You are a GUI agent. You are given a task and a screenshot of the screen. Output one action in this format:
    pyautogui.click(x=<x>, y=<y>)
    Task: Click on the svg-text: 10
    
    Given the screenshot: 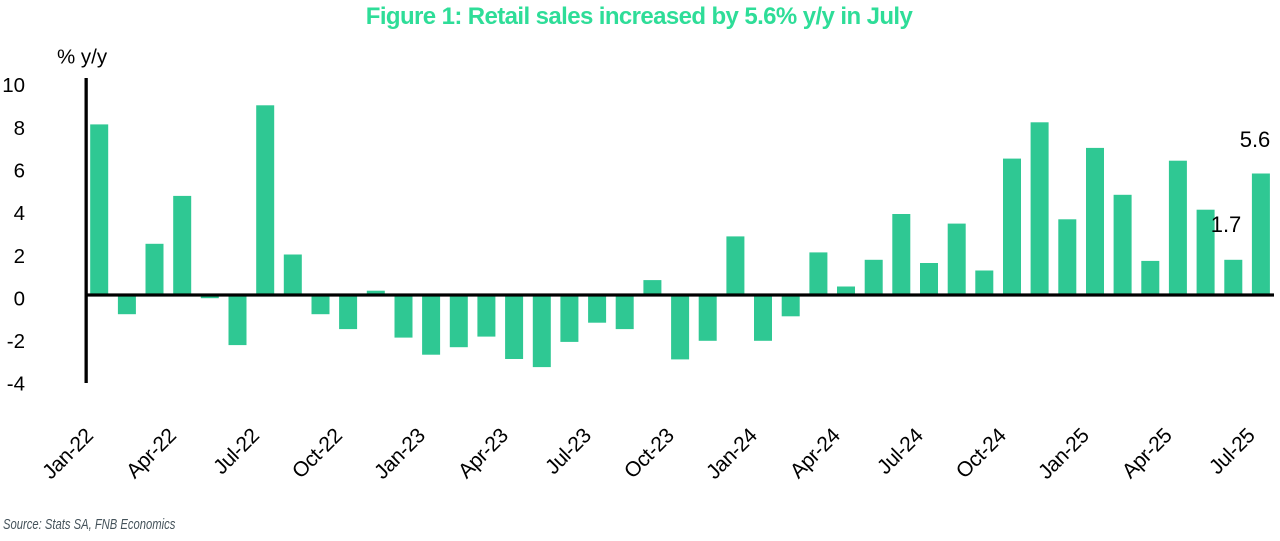 What is the action you would take?
    pyautogui.click(x=13, y=85)
    